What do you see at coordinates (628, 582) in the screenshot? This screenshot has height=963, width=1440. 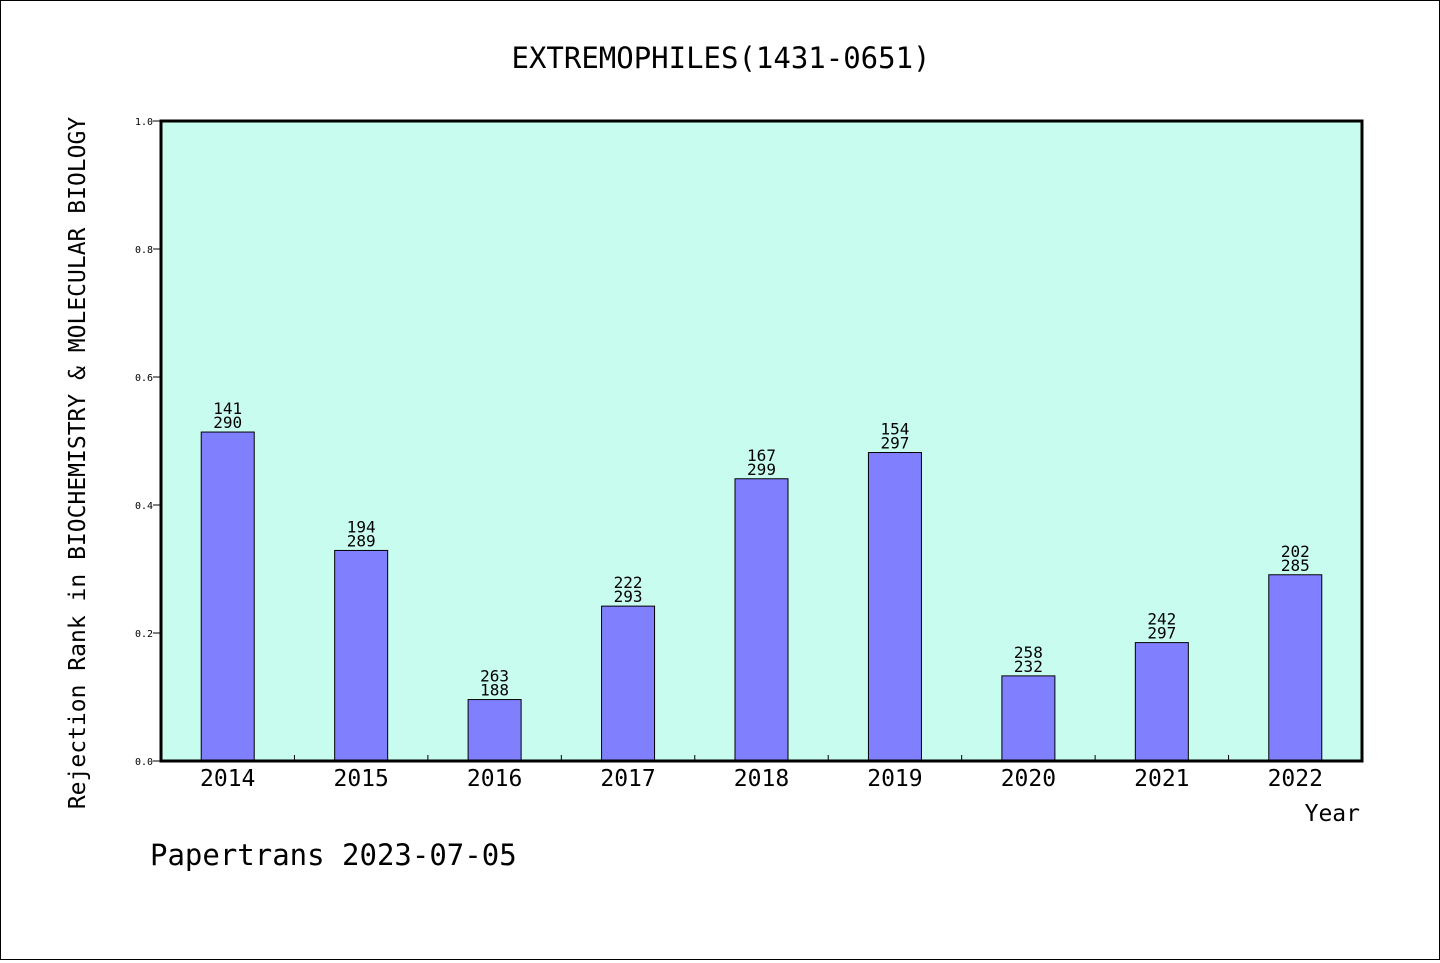 I see `bar-label-top: 222` at bounding box center [628, 582].